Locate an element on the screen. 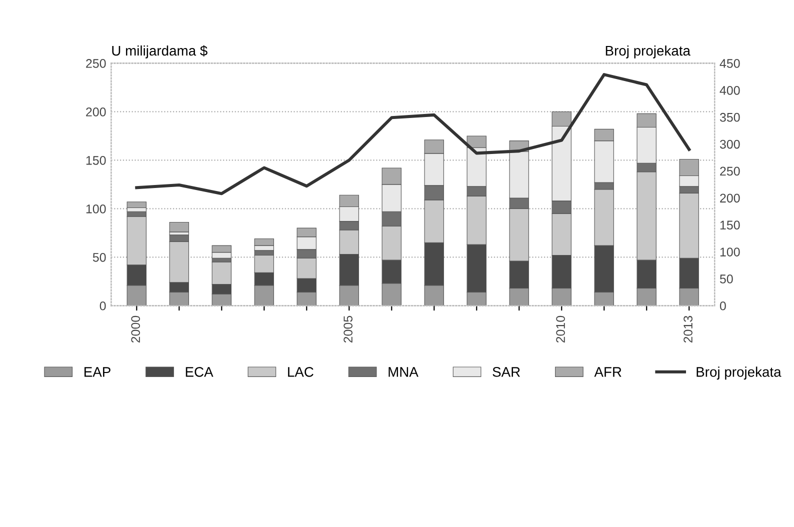 The height and width of the screenshot is (527, 794). y-tick-label: 150 is located at coordinates (96, 160).